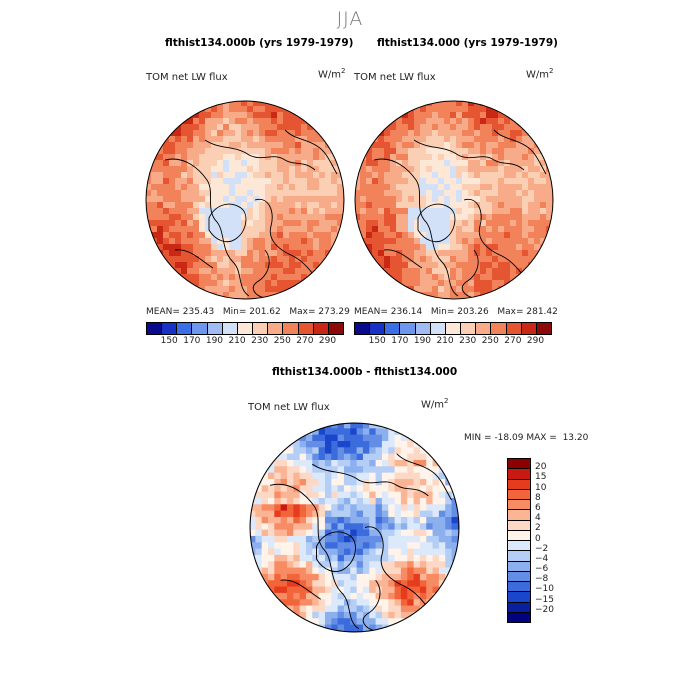  I want to click on coastline, so click(520, 152).